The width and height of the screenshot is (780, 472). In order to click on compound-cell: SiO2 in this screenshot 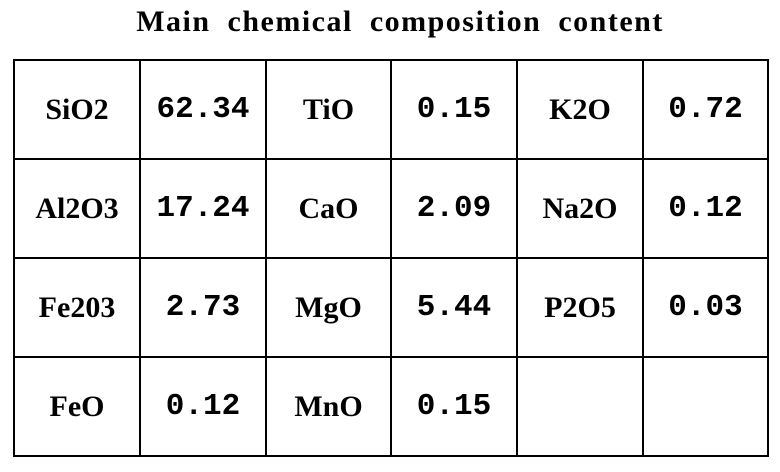, I will do `click(77, 109)`.